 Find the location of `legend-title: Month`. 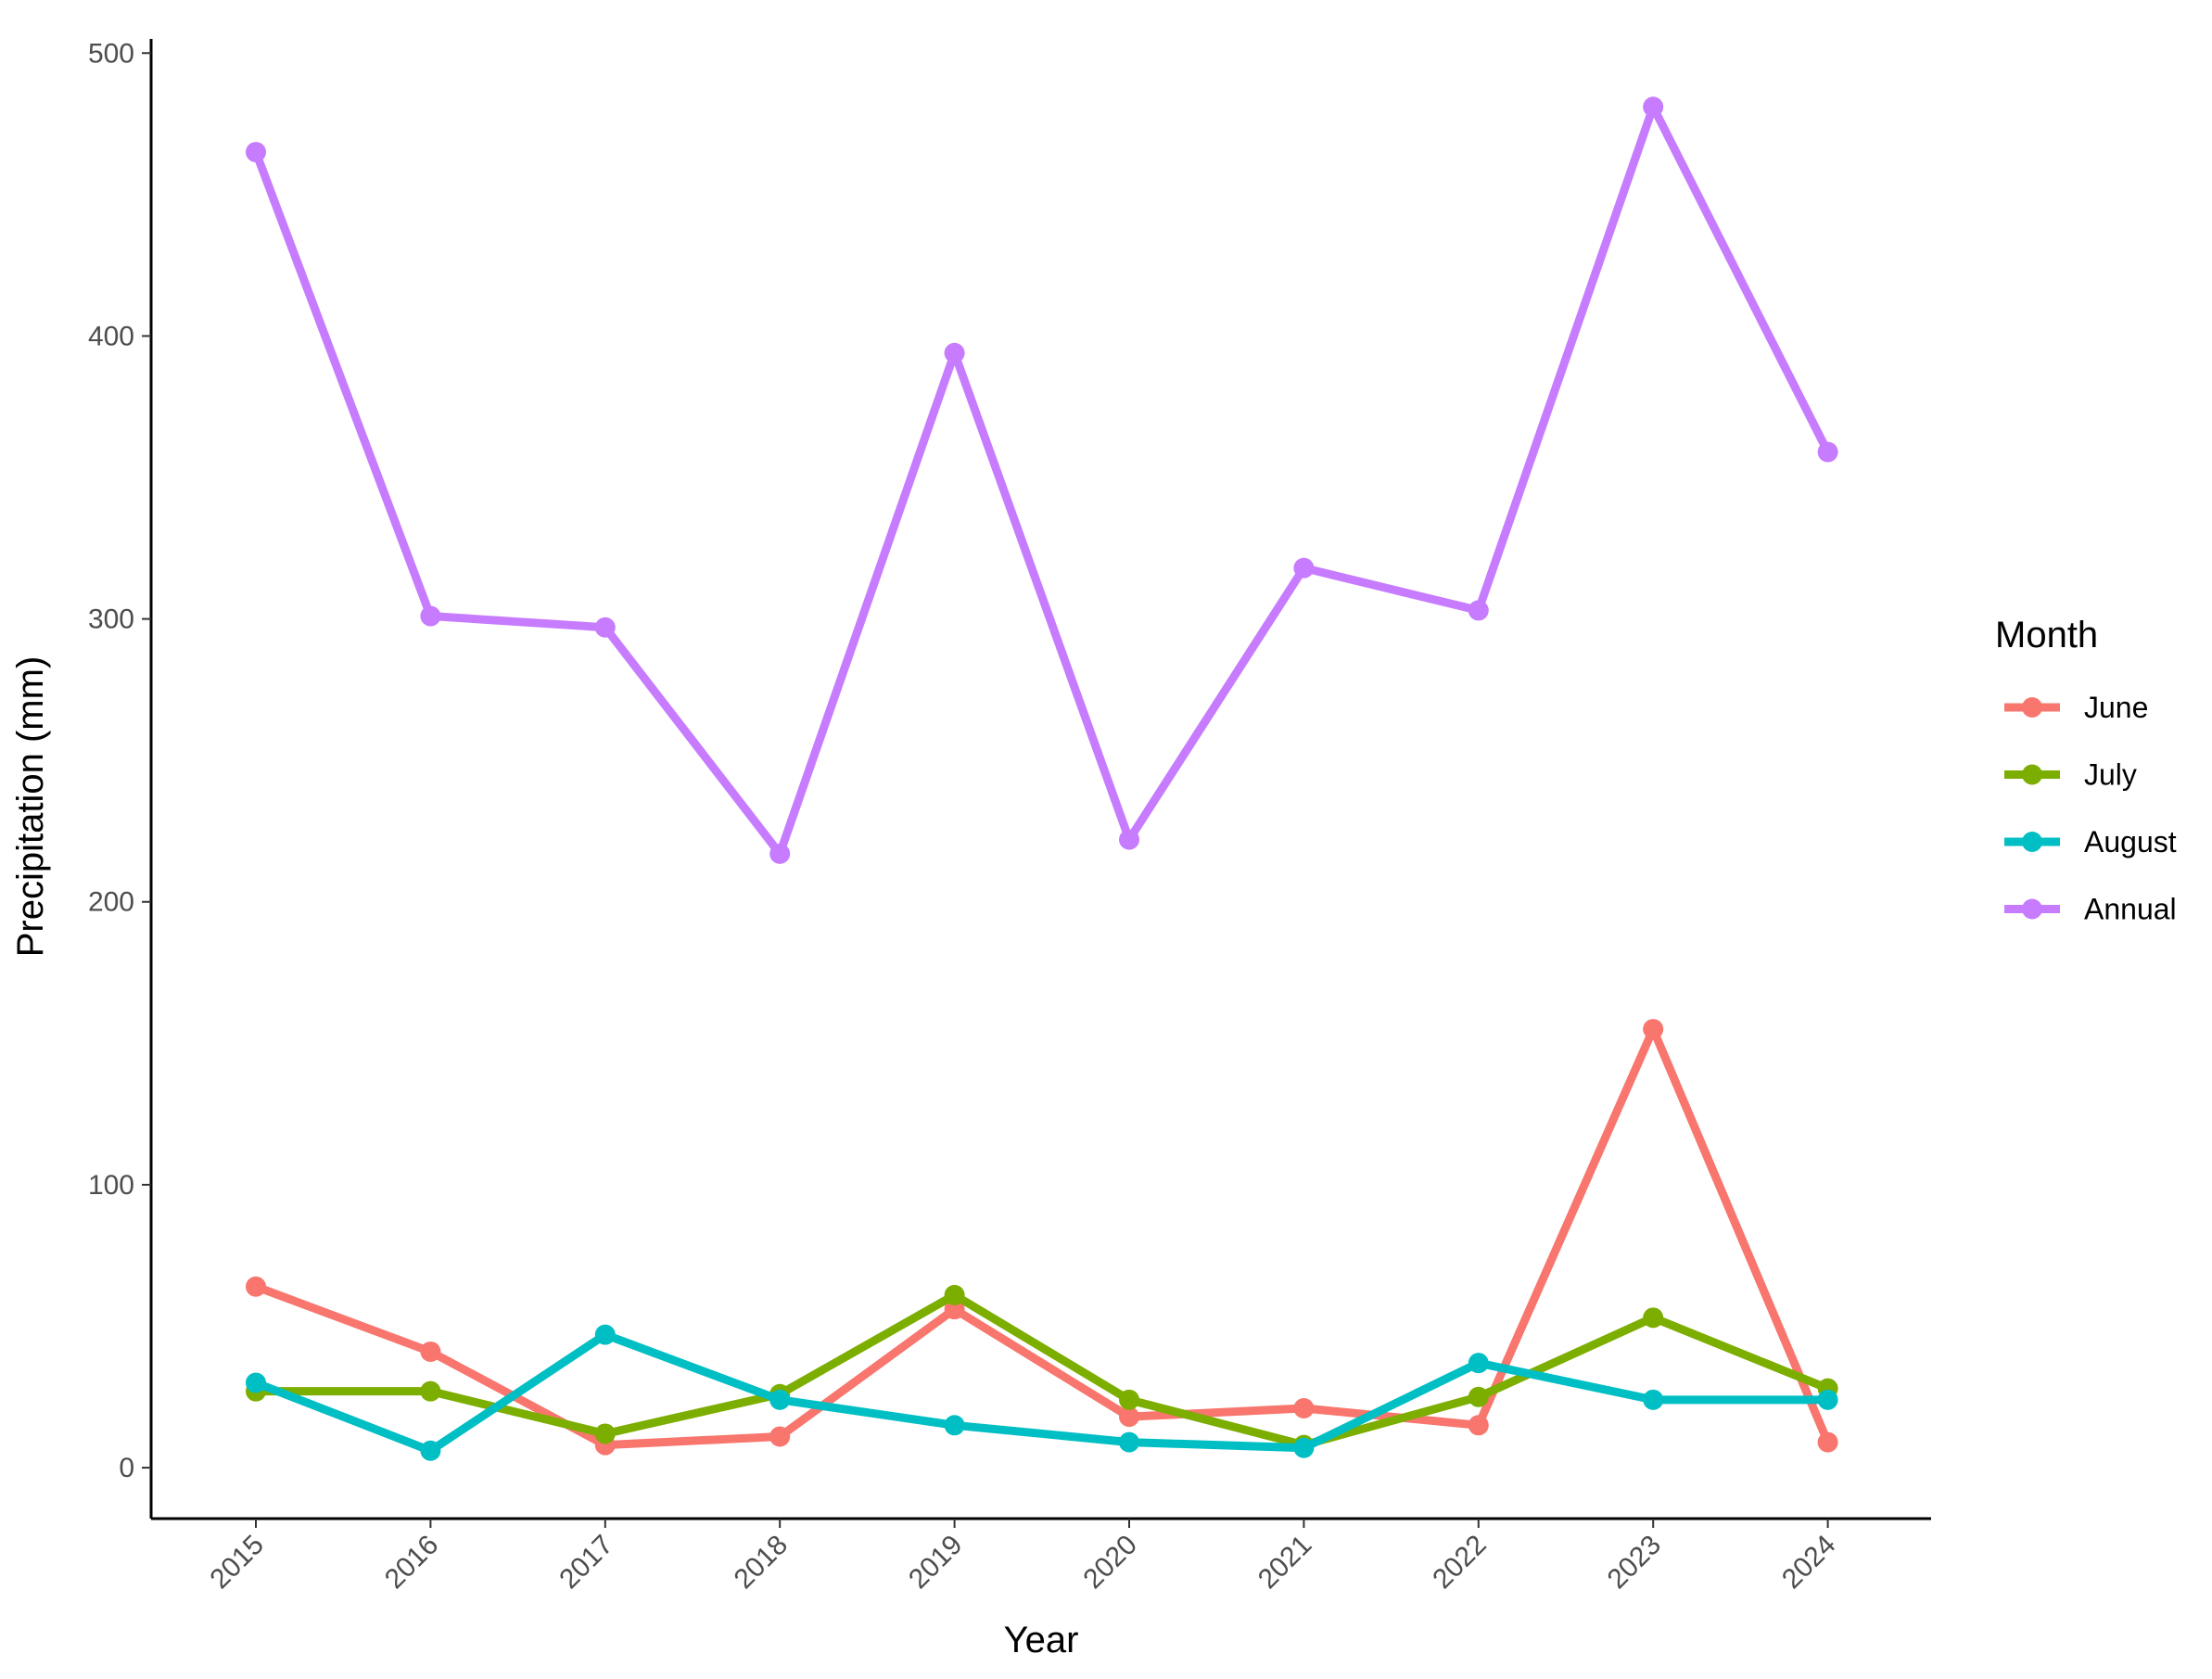

legend-title: Month is located at coordinates (2046, 635).